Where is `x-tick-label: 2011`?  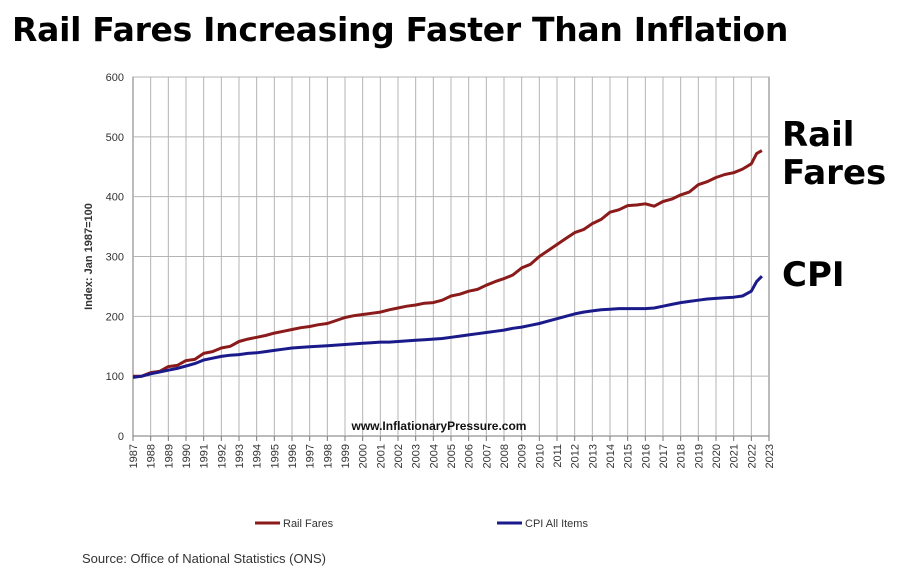
x-tick-label: 2011 is located at coordinates (558, 456).